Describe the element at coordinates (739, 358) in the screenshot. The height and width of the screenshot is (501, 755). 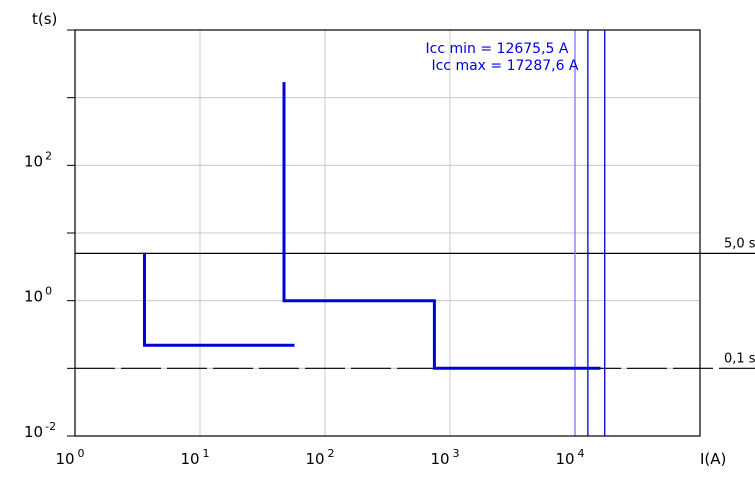
I see `reference-line-label: 0,1 s` at that location.